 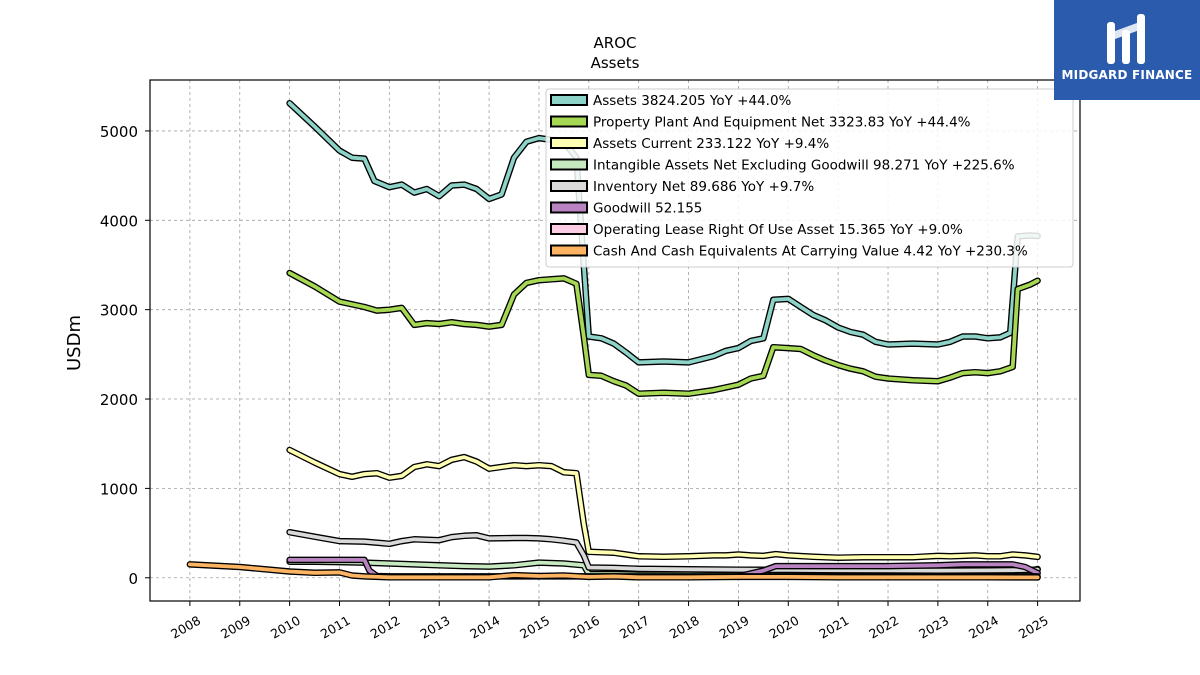 I want to click on x-tick-label: 2010, so click(x=285, y=627).